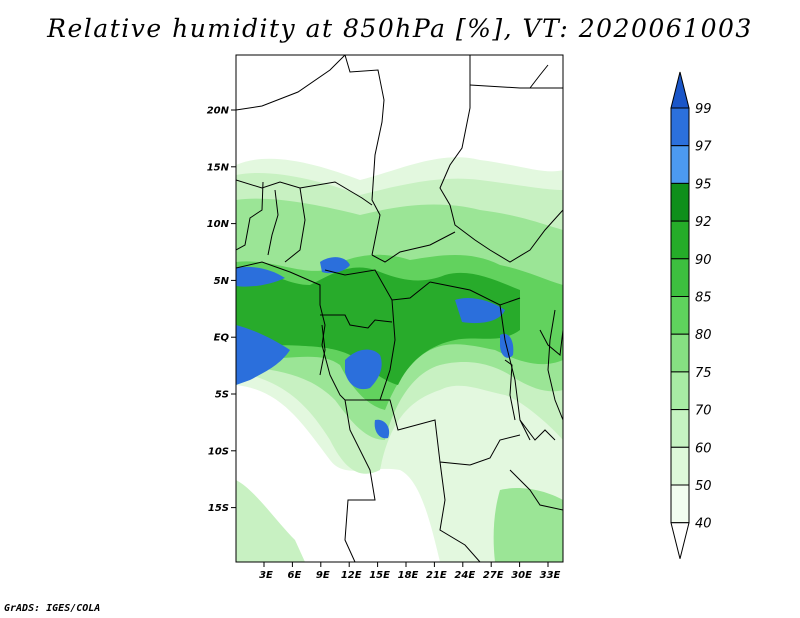  I want to click on lon-tick-label: 18E, so click(408, 575).